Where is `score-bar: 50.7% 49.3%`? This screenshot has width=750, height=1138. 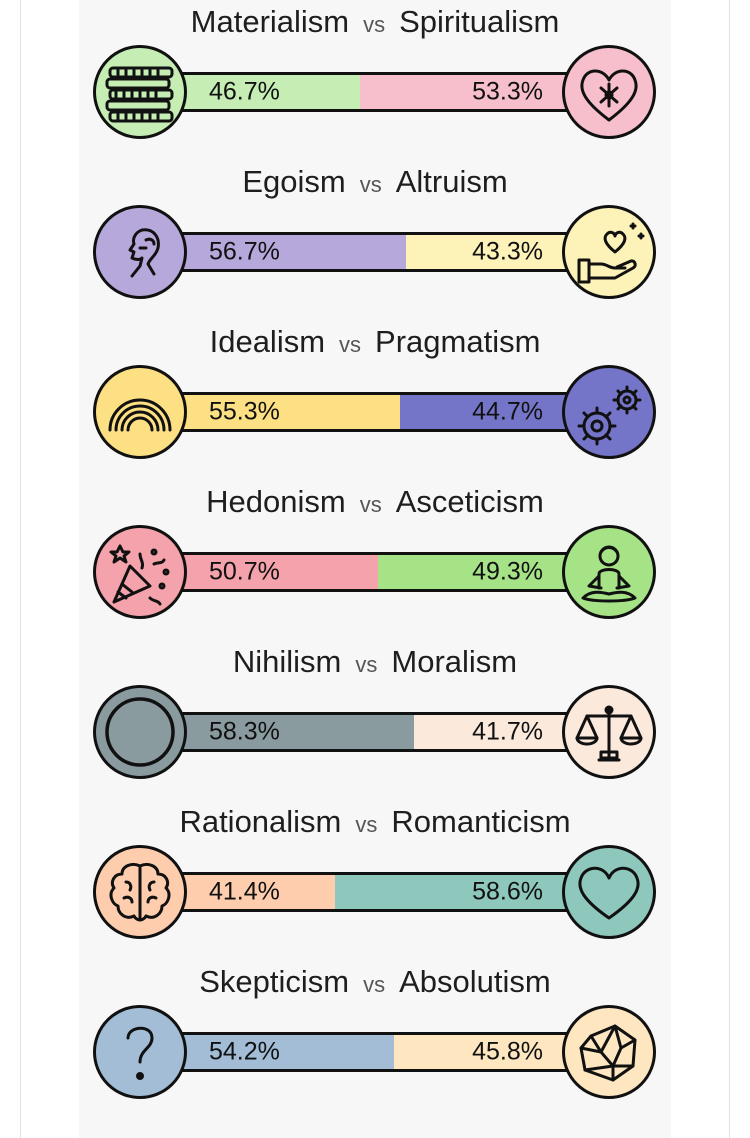
score-bar: 50.7% 49.3% is located at coordinates (375, 572).